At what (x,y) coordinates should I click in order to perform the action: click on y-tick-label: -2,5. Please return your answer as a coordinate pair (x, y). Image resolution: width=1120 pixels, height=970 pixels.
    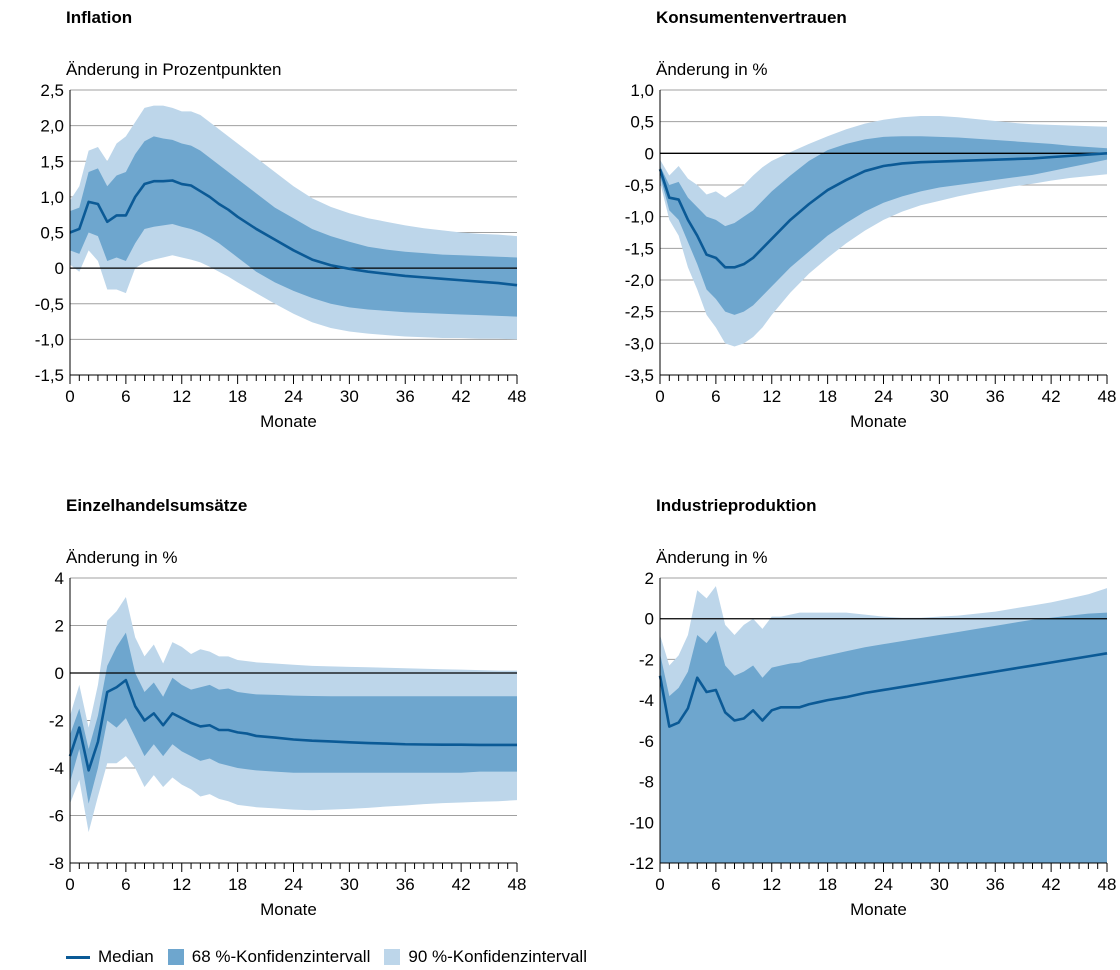
    Looking at the image, I should click on (639, 312).